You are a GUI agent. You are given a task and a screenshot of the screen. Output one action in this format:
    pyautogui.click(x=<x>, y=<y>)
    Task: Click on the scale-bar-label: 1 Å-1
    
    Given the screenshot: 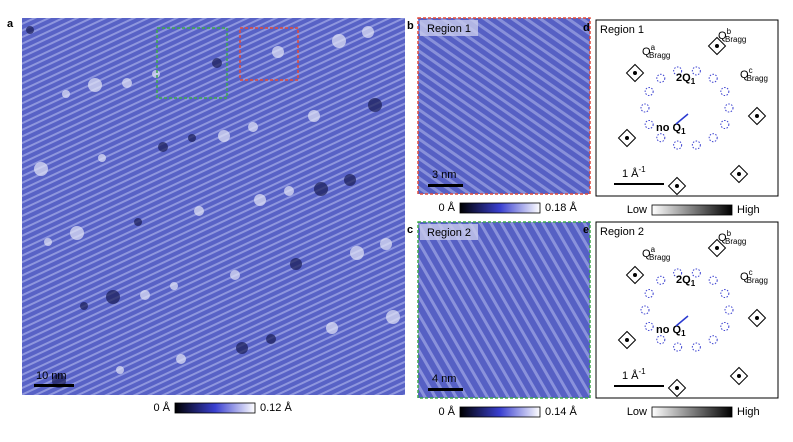 What is the action you would take?
    pyautogui.click(x=634, y=374)
    